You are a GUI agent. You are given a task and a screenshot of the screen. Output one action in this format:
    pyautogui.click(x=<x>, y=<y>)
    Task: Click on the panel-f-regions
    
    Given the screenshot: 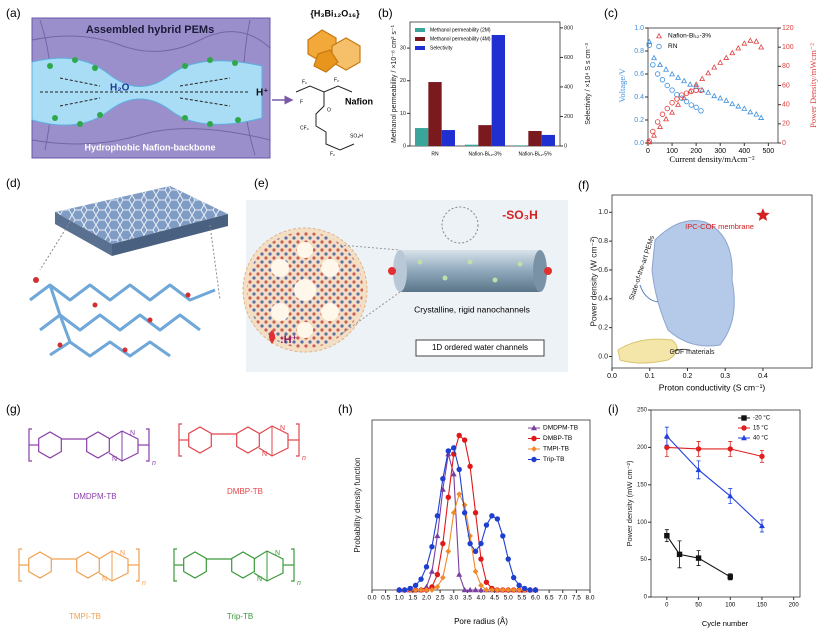 What is the action you would take?
    pyautogui.click(x=676, y=292)
    